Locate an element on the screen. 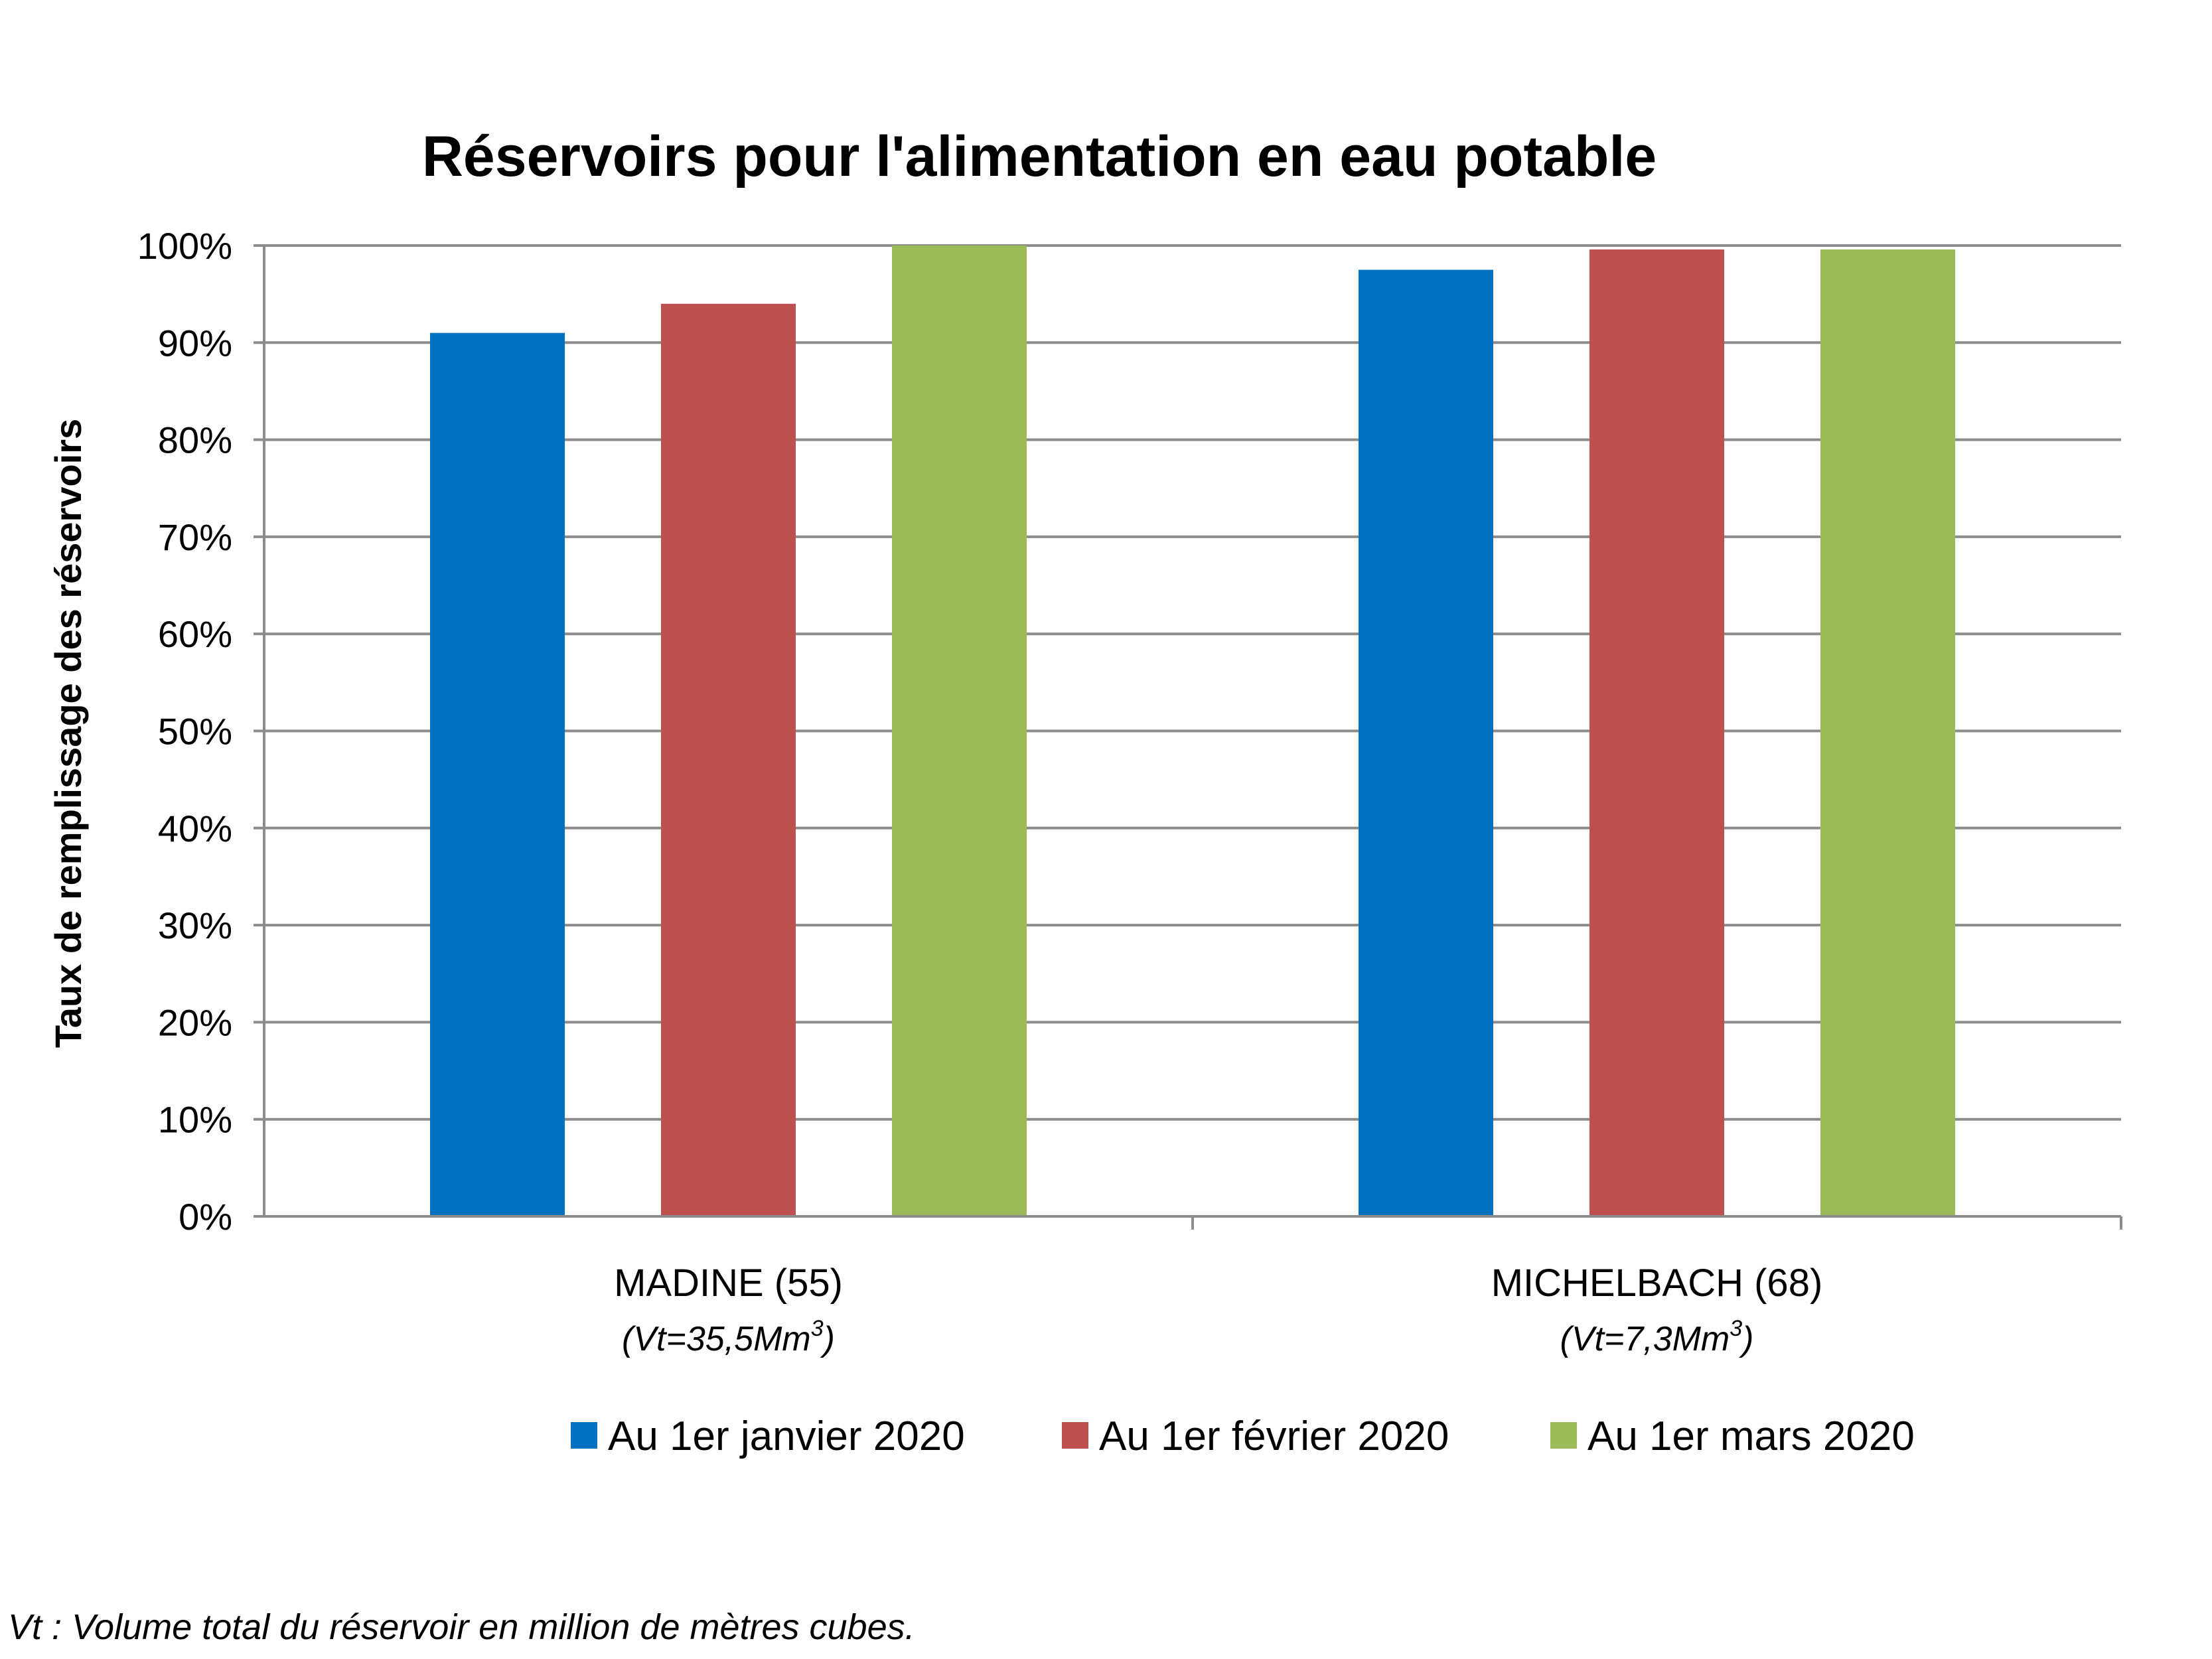 The width and height of the screenshot is (2212, 1659). y-tick-label: 90% is located at coordinates (195, 343).